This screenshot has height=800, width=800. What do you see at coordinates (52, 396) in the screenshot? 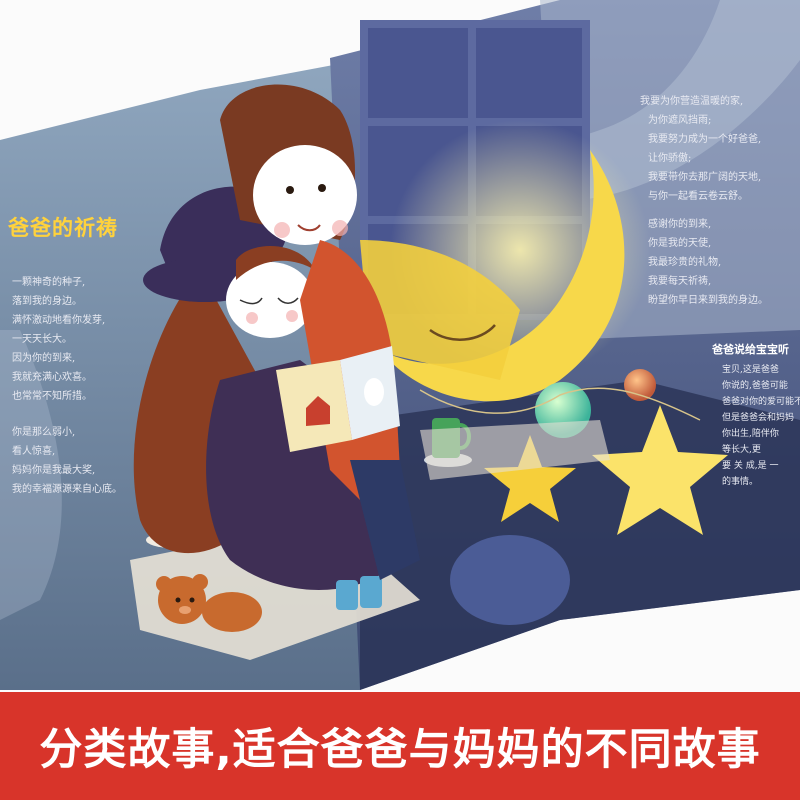
I see `left-line: 也常常不知所措。` at bounding box center [52, 396].